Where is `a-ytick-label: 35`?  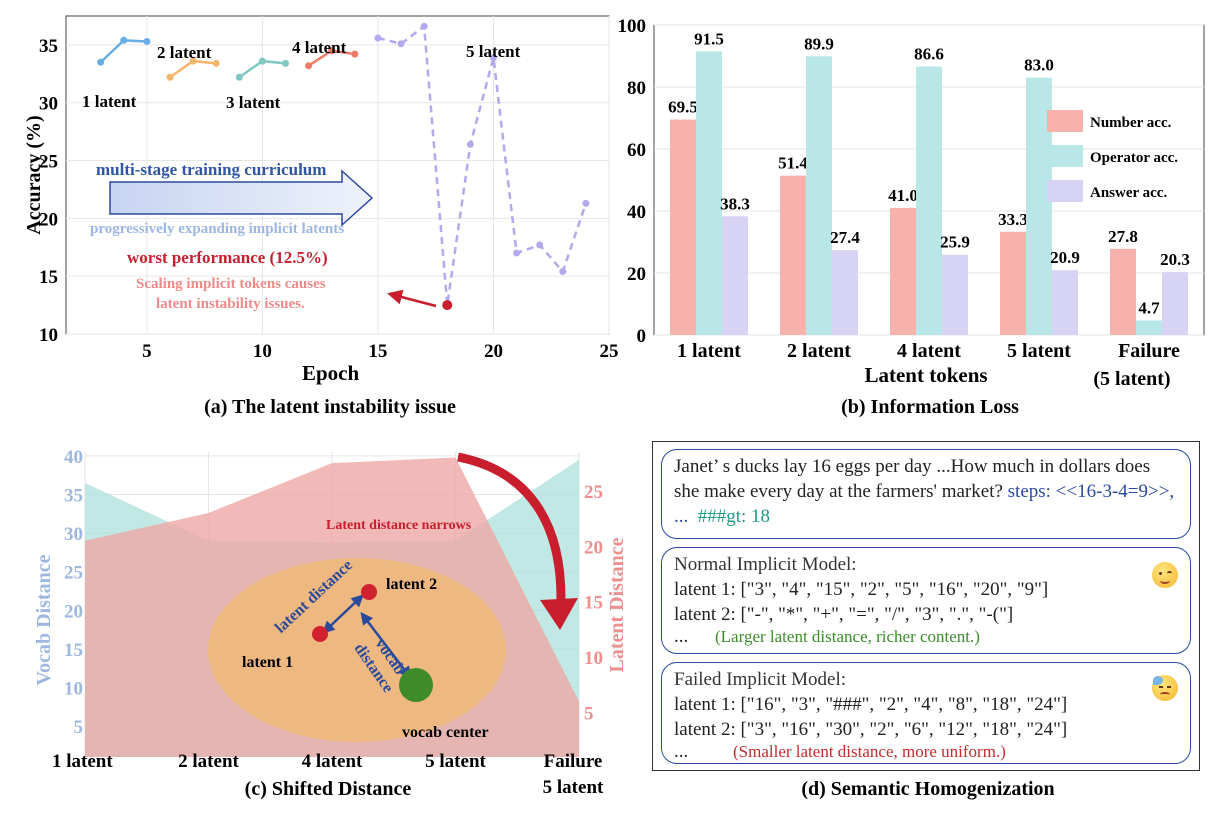
a-ytick-label: 35 is located at coordinates (48, 46).